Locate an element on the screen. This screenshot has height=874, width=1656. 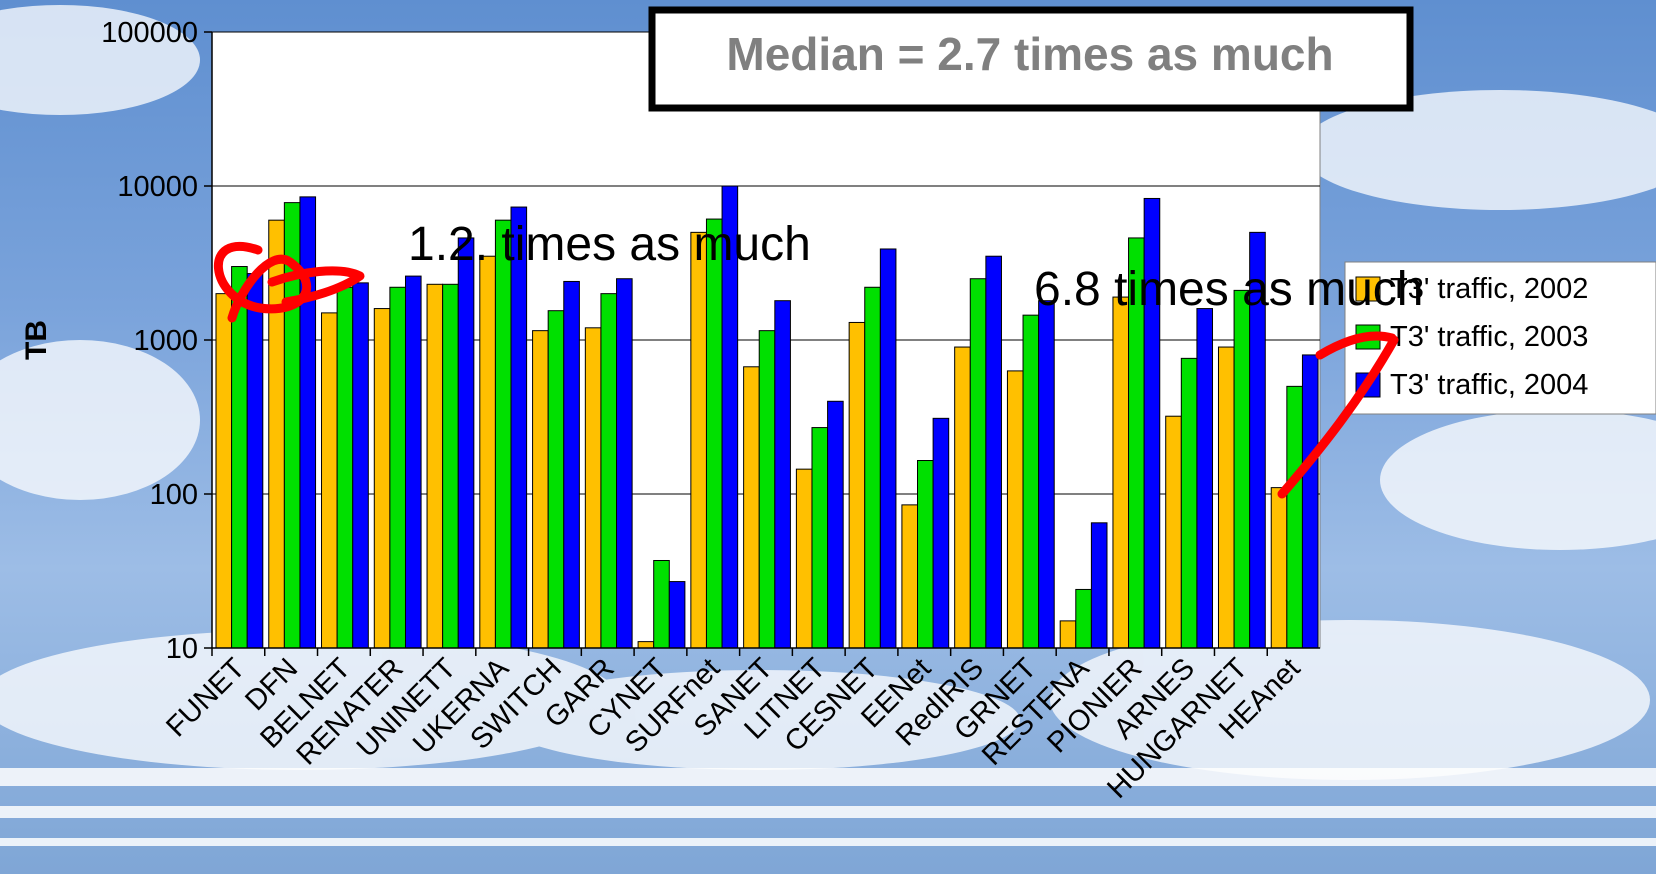
y-axis-label: TB is located at coordinates (36, 340).